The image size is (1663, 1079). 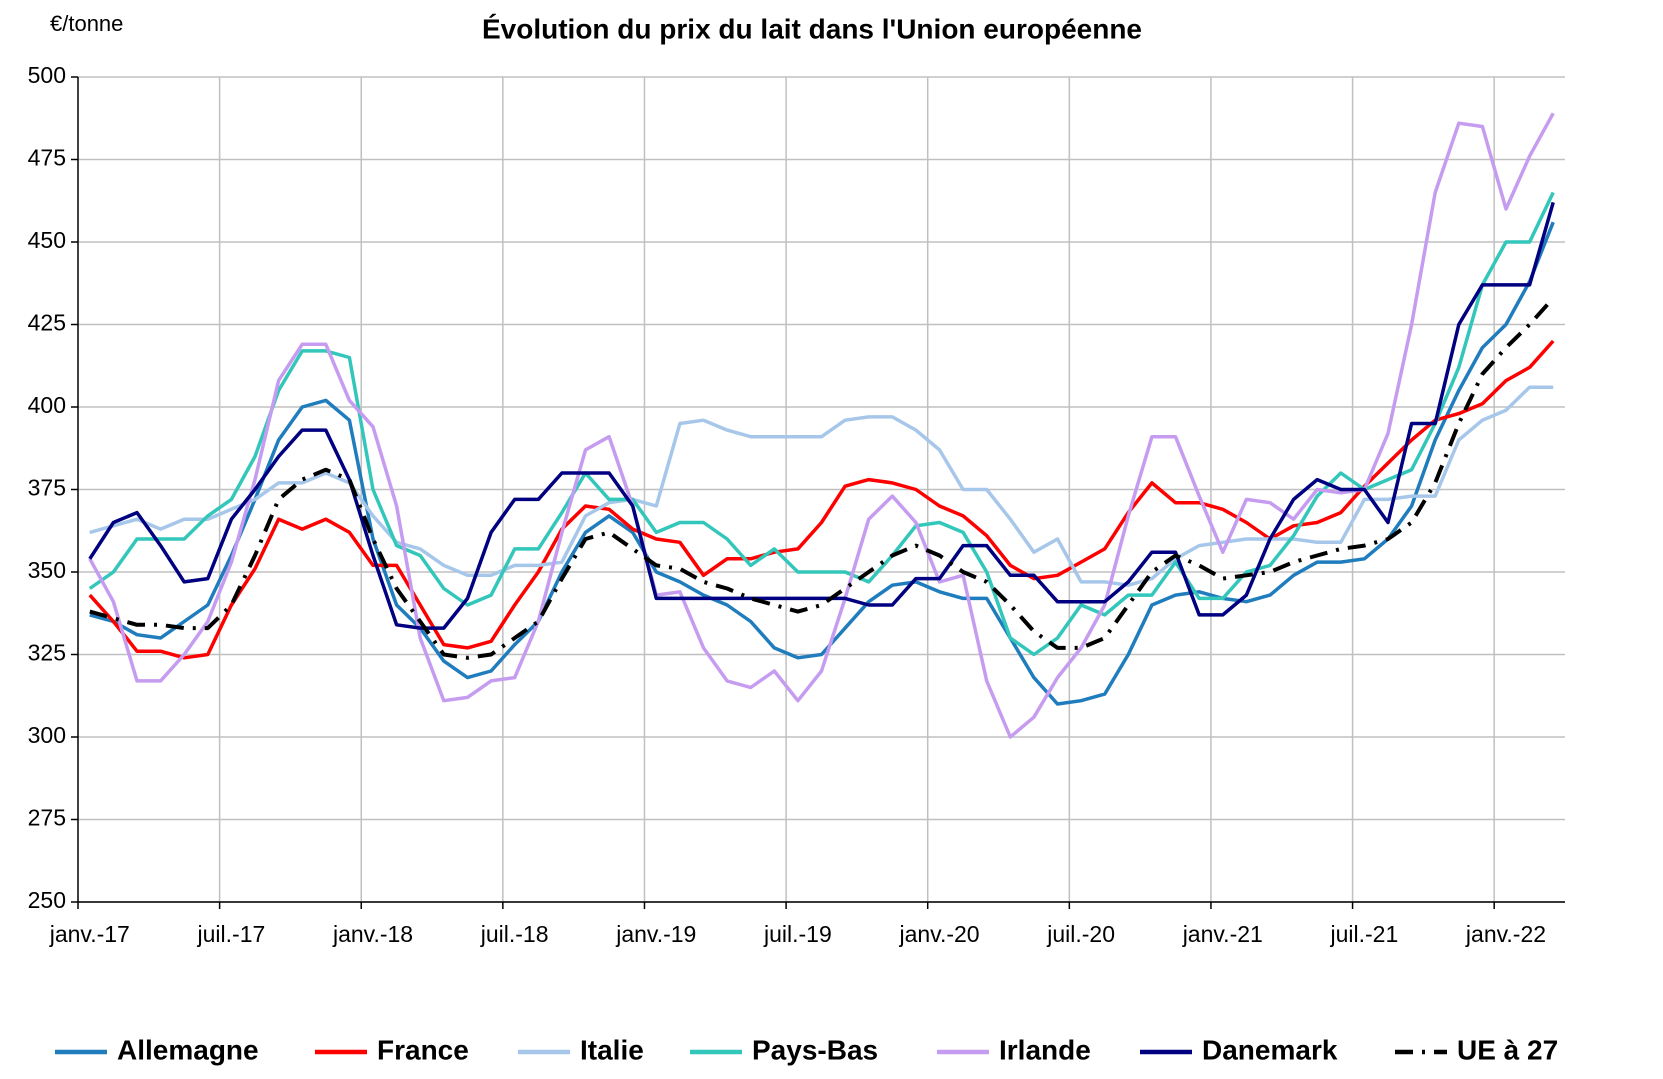 What do you see at coordinates (514, 934) in the screenshot?
I see `x-tick-label: juil.-18` at bounding box center [514, 934].